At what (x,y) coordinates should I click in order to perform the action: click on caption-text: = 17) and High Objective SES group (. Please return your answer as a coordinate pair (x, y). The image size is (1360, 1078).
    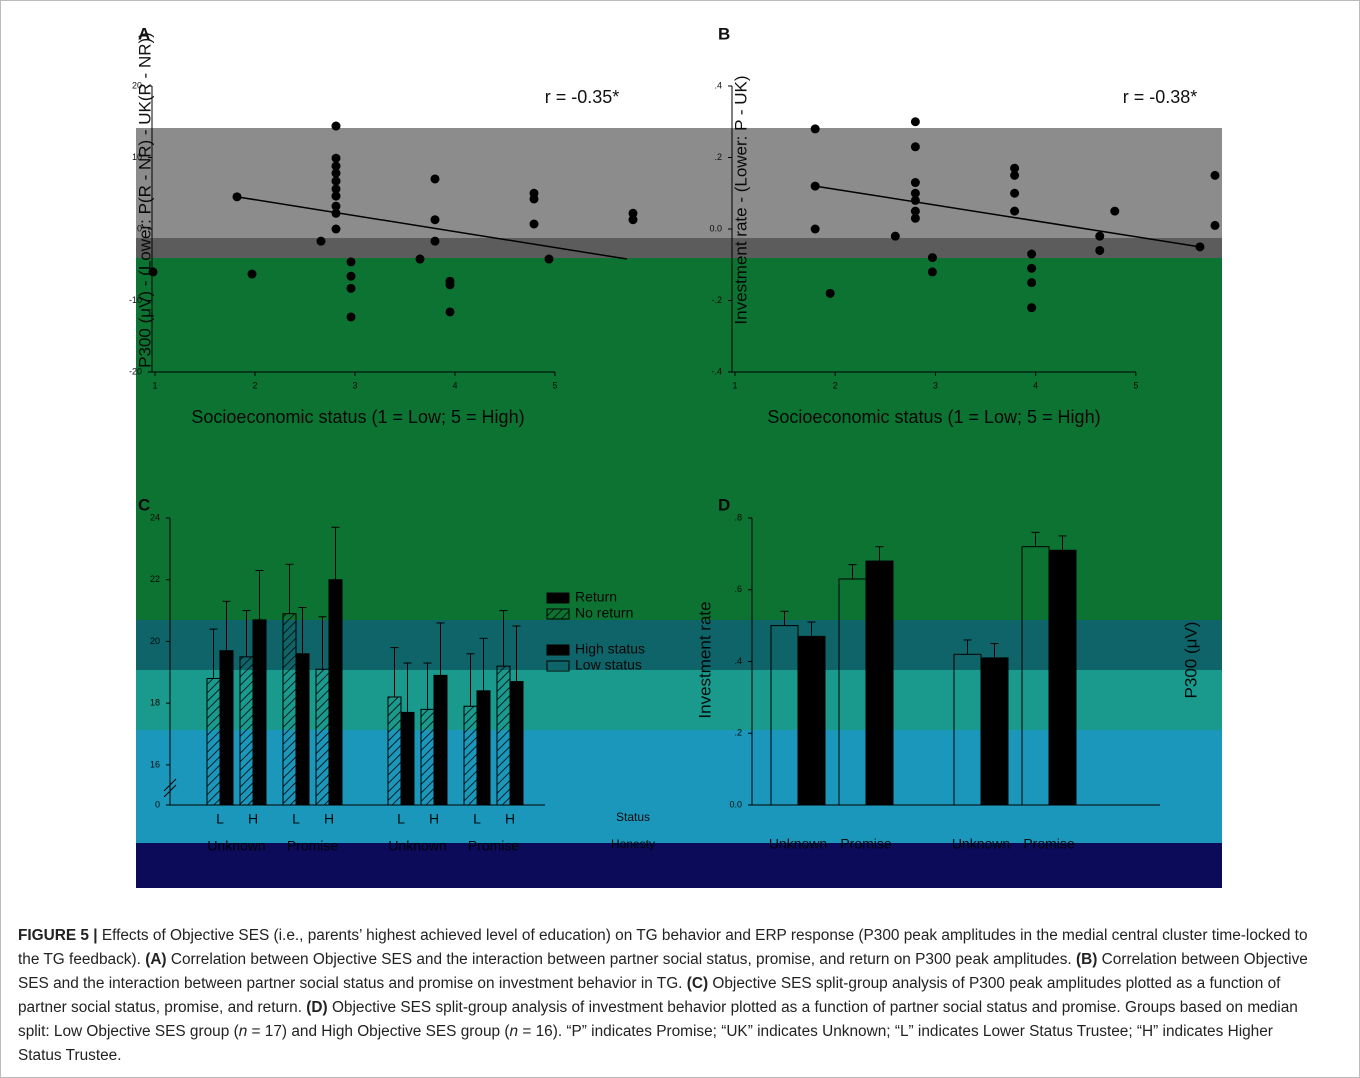
    Looking at the image, I should click on (378, 1031).